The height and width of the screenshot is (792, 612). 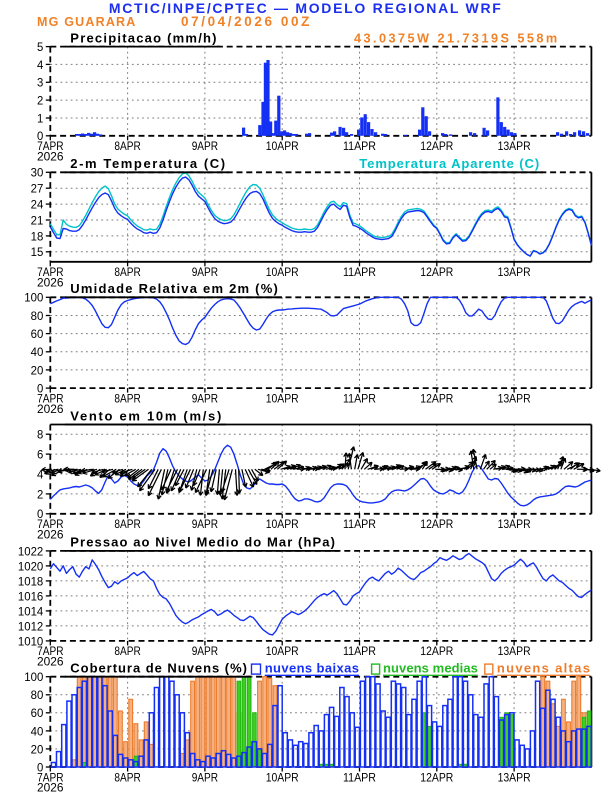 What do you see at coordinates (40, 83) in the screenshot?
I see `svg-text: 3` at bounding box center [40, 83].